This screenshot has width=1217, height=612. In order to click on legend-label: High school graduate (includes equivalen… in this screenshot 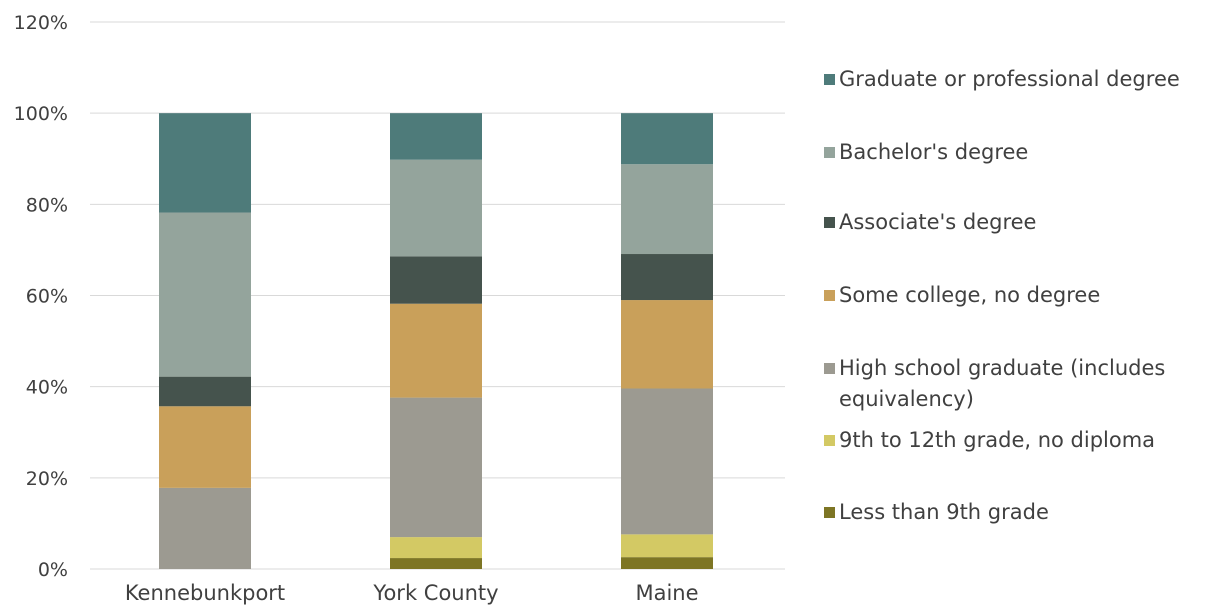, I will do `click(1002, 383)`.